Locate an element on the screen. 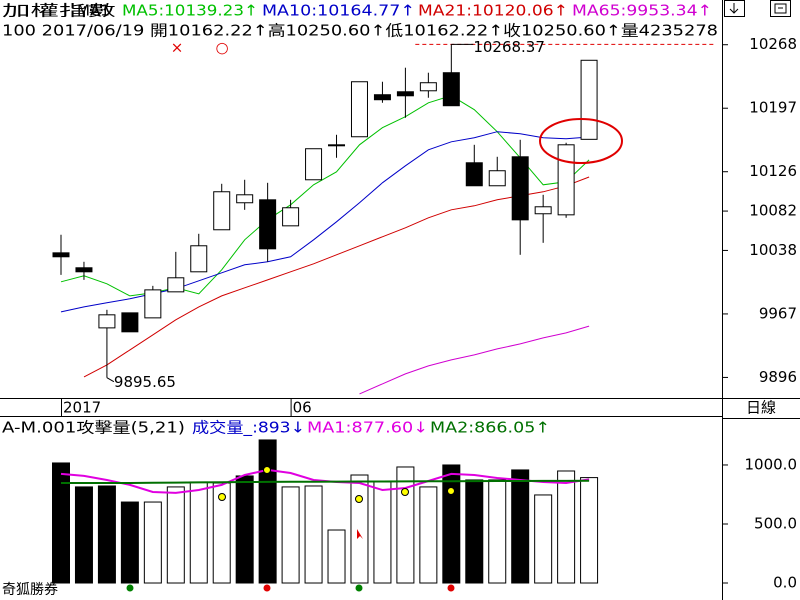 This screenshot has width=800, height=600. legend-entry: MA5:10139.23↑ is located at coordinates (190, 11).